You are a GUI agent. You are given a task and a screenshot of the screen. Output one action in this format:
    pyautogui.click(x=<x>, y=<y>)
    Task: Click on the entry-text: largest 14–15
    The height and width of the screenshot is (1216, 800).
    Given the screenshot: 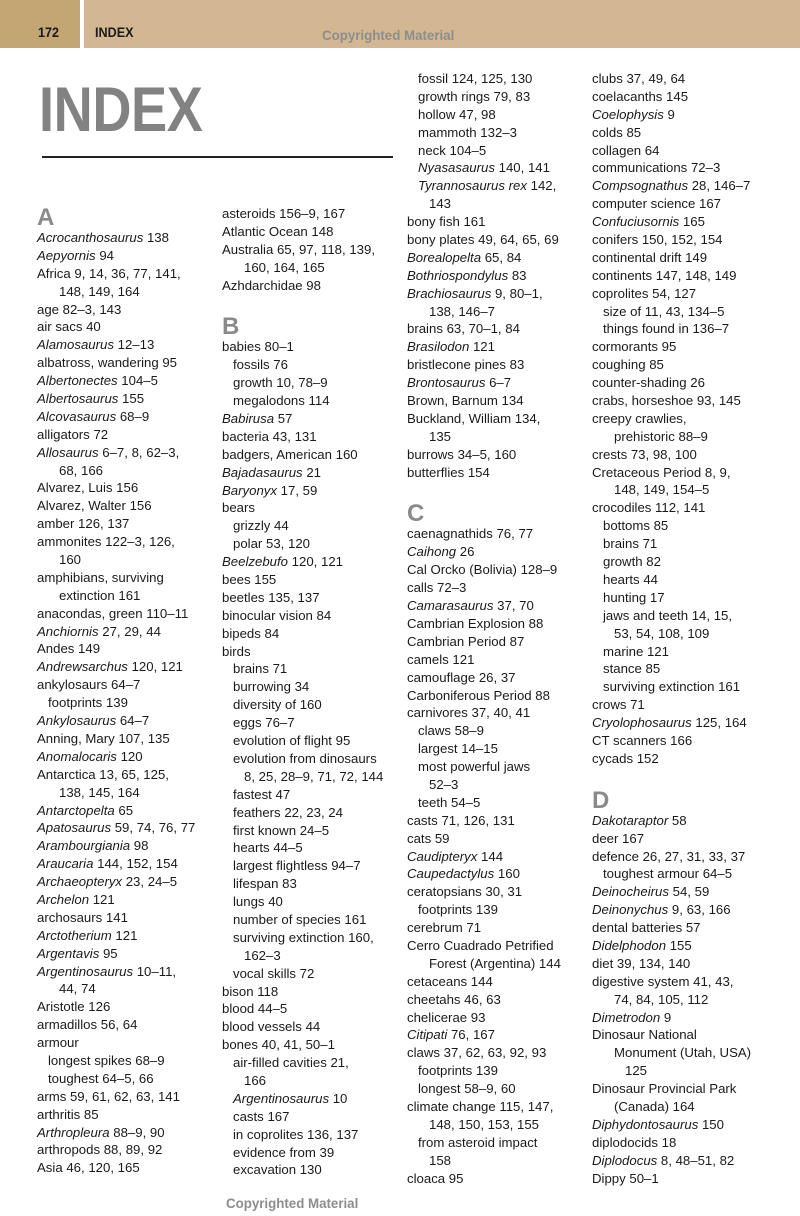 What is the action you would take?
    pyautogui.click(x=458, y=749)
    